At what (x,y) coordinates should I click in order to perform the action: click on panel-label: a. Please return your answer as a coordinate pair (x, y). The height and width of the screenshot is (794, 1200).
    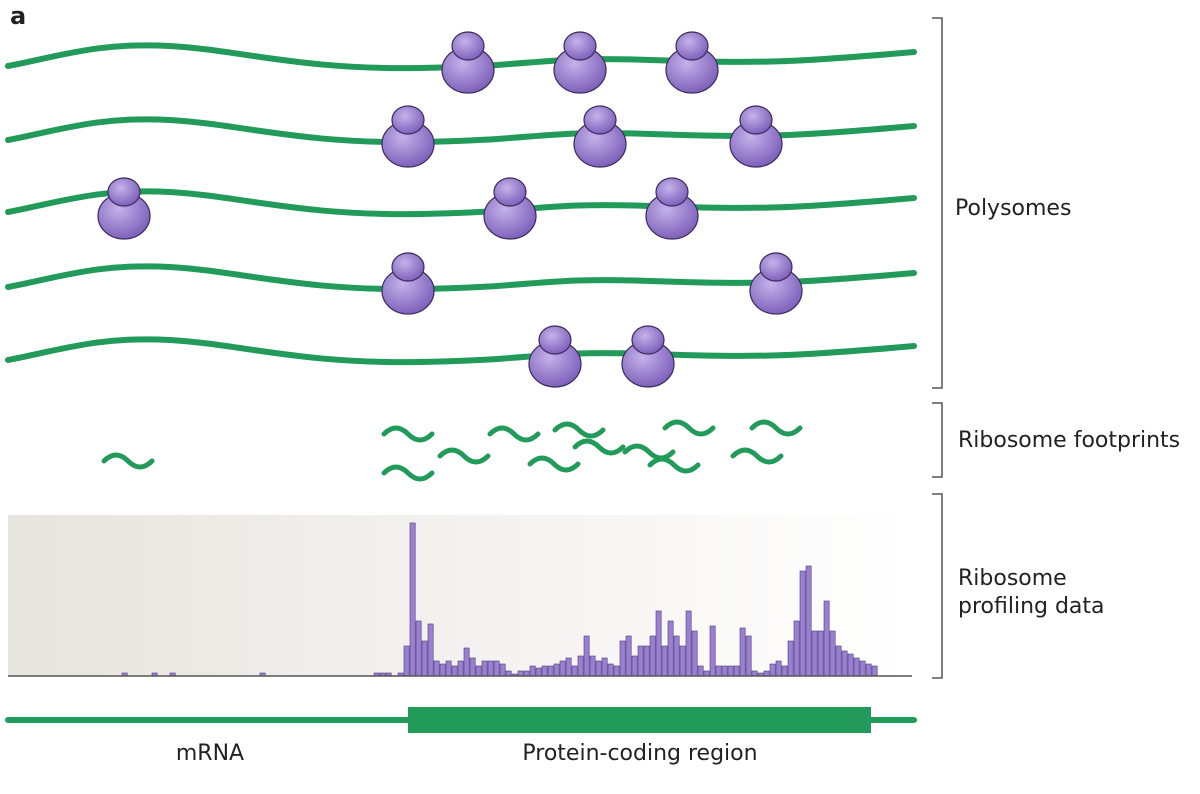
    Looking at the image, I should click on (18, 16).